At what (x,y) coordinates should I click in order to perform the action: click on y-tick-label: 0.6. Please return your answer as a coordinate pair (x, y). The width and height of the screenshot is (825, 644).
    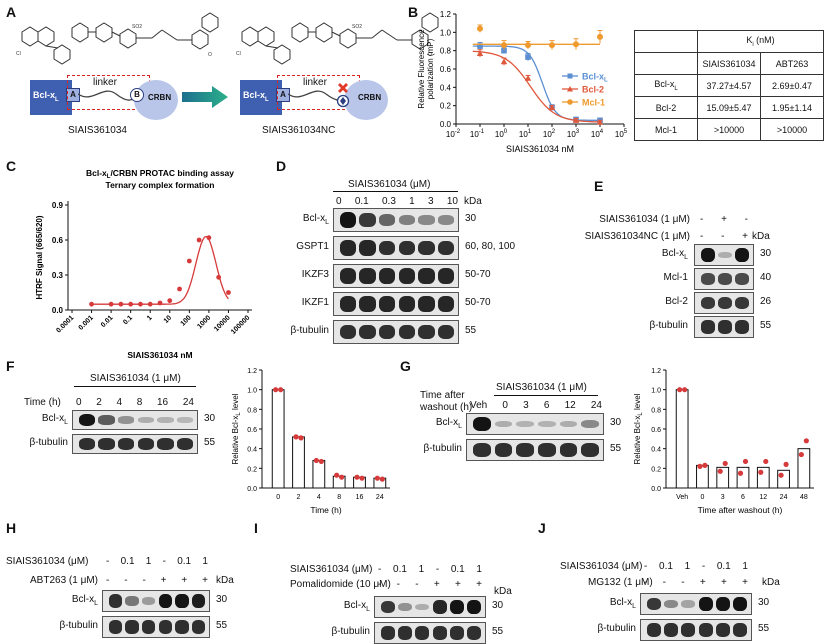
    Looking at the image, I should click on (252, 430).